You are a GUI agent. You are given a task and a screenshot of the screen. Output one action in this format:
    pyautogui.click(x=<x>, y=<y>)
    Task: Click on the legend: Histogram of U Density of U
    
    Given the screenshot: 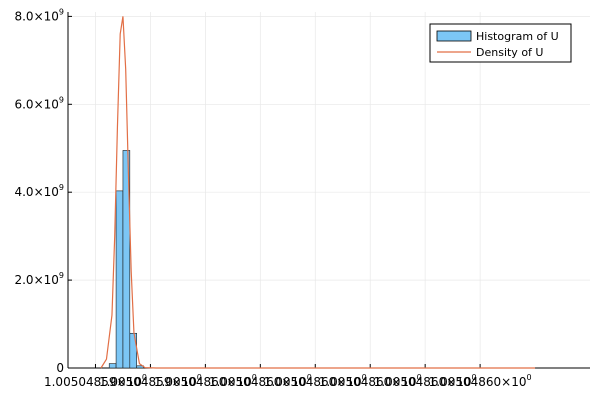 What is the action you would take?
    pyautogui.click(x=500, y=43)
    